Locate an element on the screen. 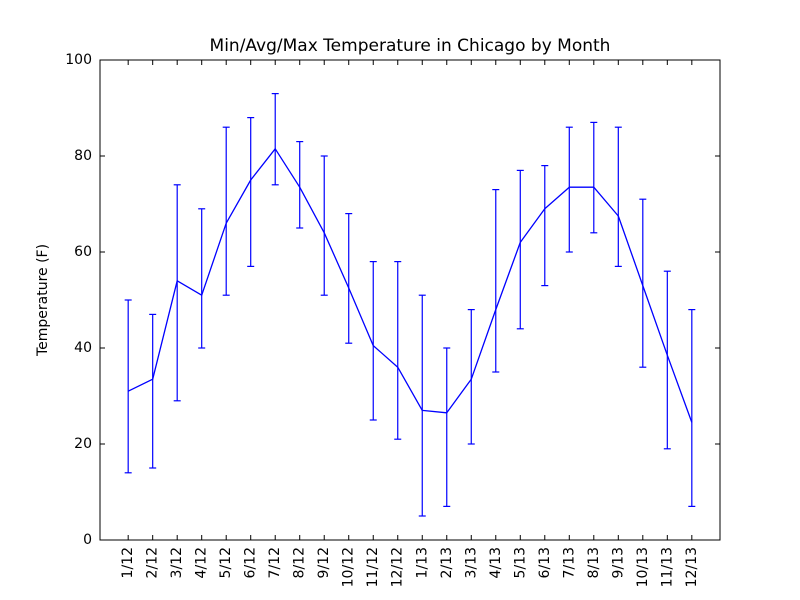  y-tick-label: 0 is located at coordinates (87, 540).